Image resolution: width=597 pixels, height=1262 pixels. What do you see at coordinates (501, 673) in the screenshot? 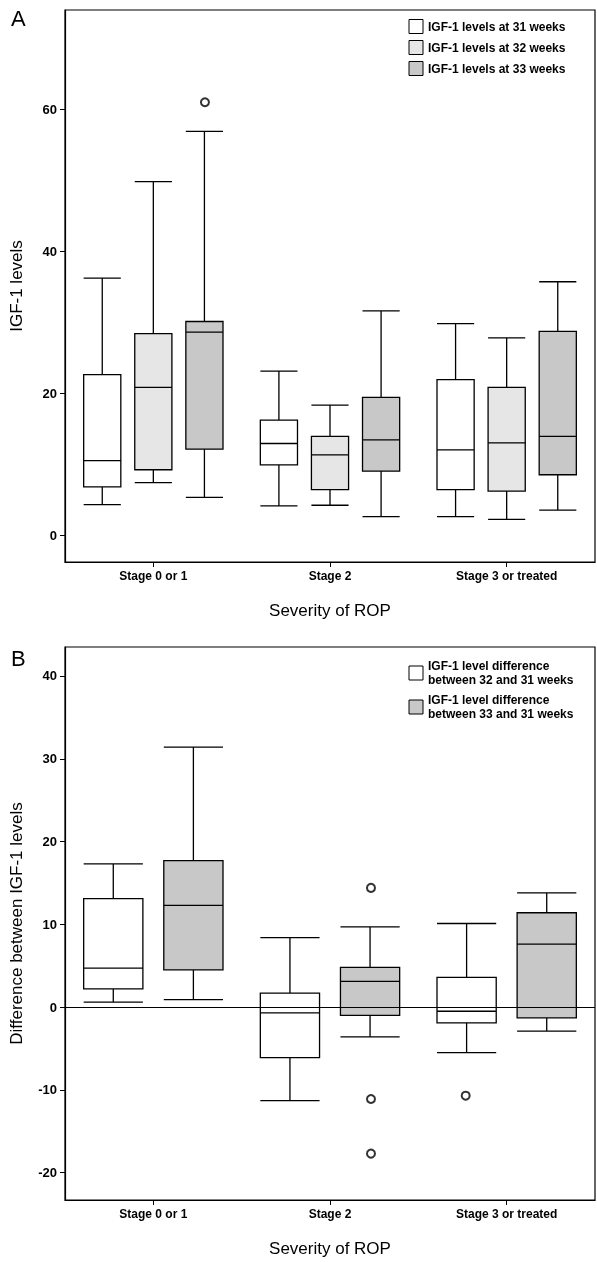
I see `legend-label: IGF-1 level difference between 32 and 31 weeks` at bounding box center [501, 673].